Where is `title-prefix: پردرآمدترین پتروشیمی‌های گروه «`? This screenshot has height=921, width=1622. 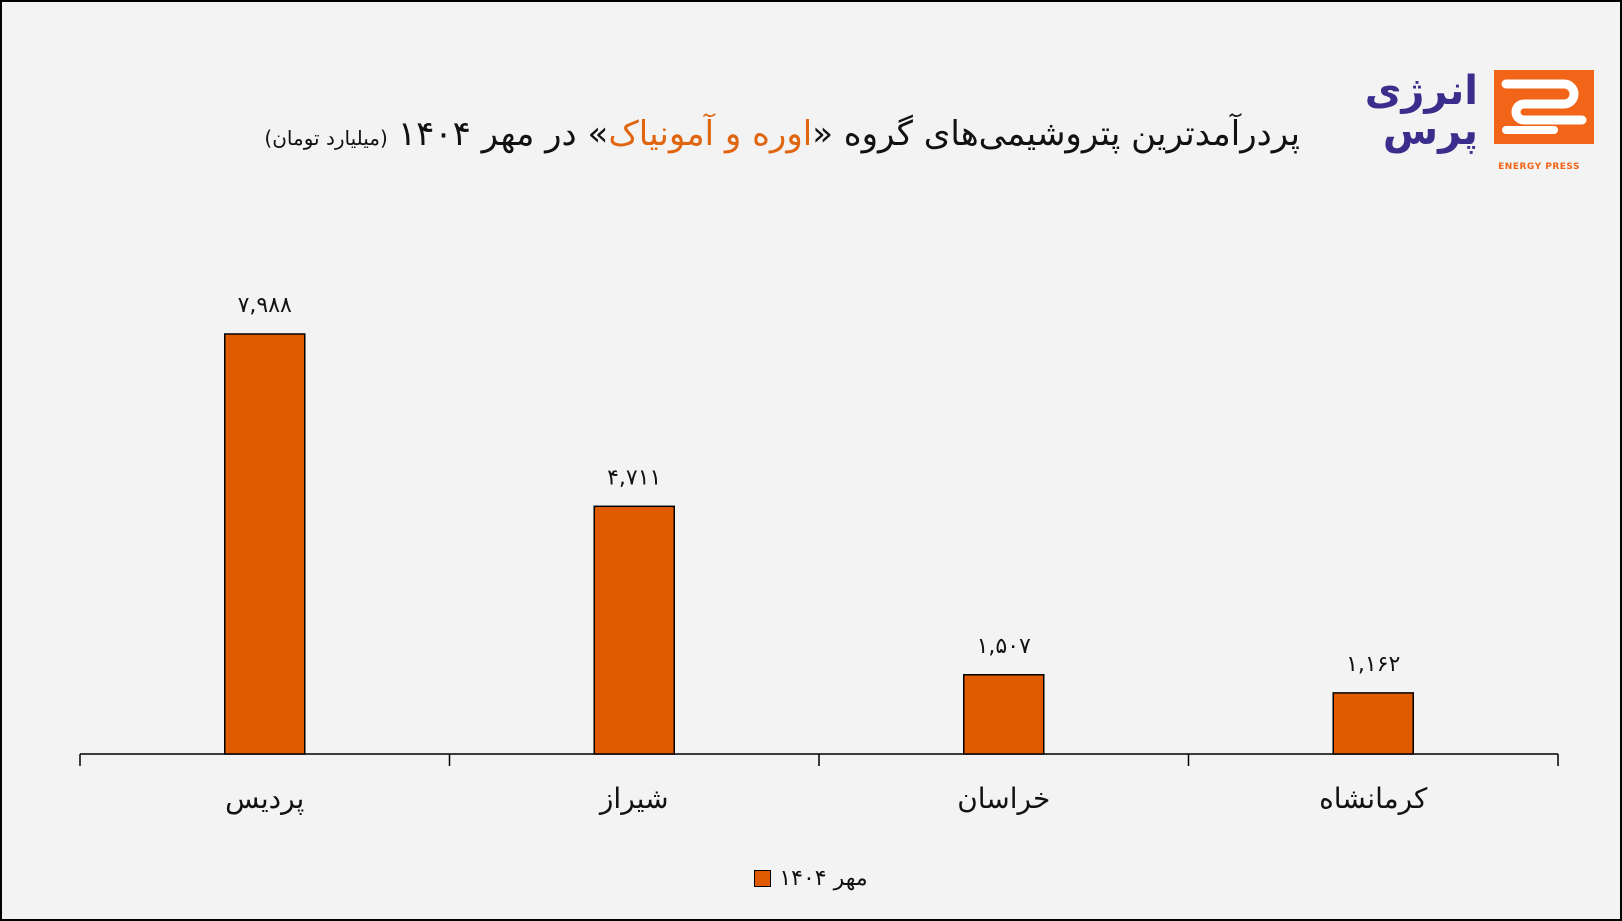 title-prefix: پردرآمدترین پتروشیمی‌های گروه « is located at coordinates (1056, 134).